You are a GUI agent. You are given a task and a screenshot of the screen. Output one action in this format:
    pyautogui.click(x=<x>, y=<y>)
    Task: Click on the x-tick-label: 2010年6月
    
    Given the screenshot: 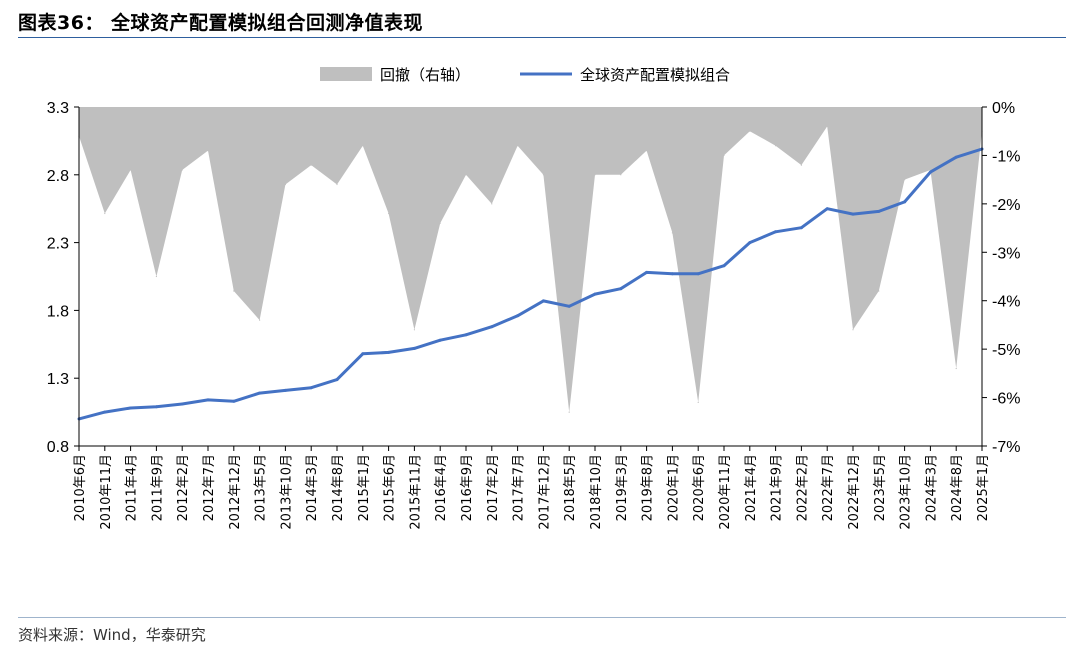 What is the action you would take?
    pyautogui.click(x=80, y=487)
    